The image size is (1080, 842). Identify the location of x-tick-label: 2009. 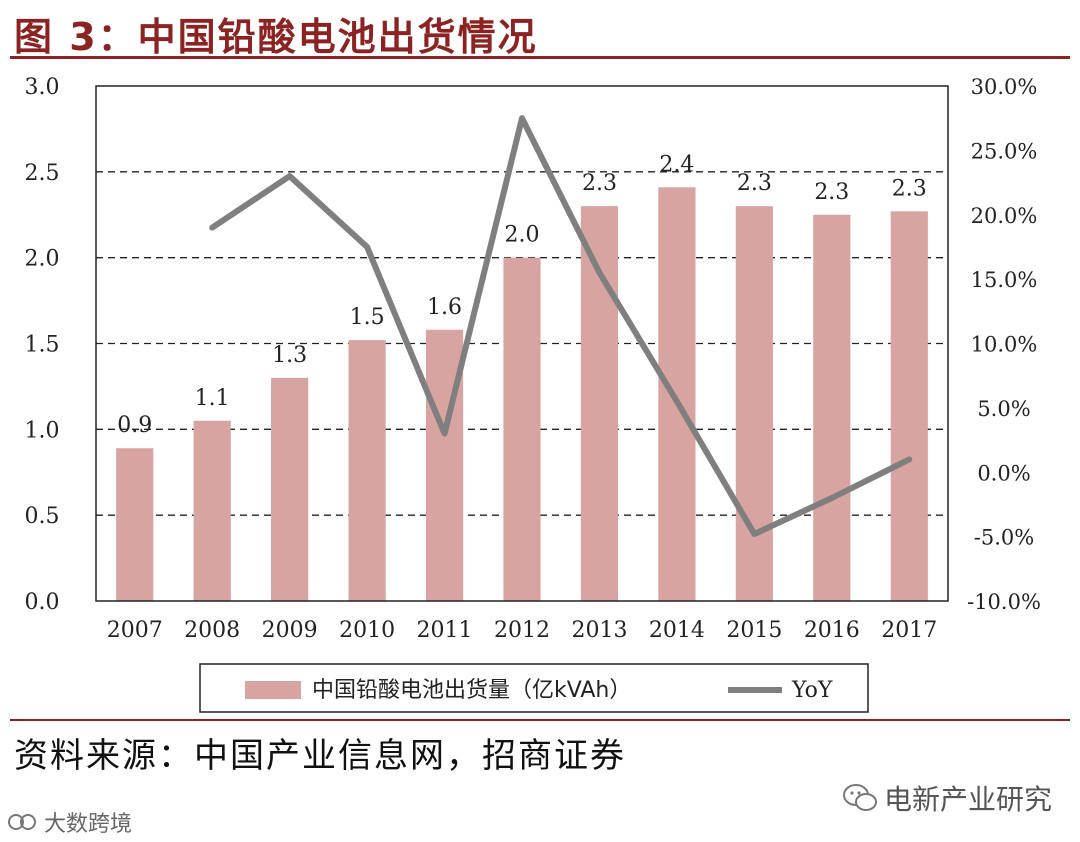
(290, 630).